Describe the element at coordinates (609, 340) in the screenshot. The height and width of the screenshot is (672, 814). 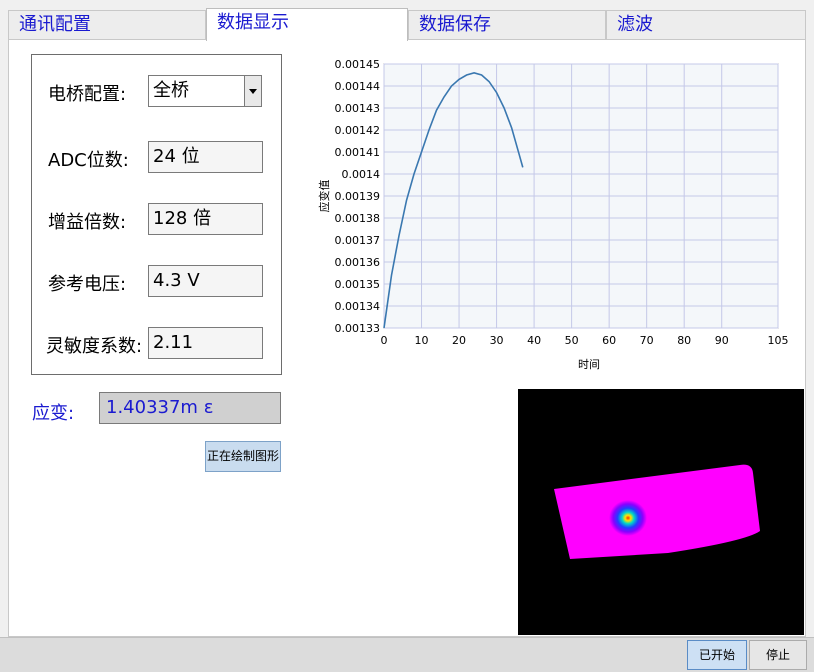
I see `x-tick-label: 60` at that location.